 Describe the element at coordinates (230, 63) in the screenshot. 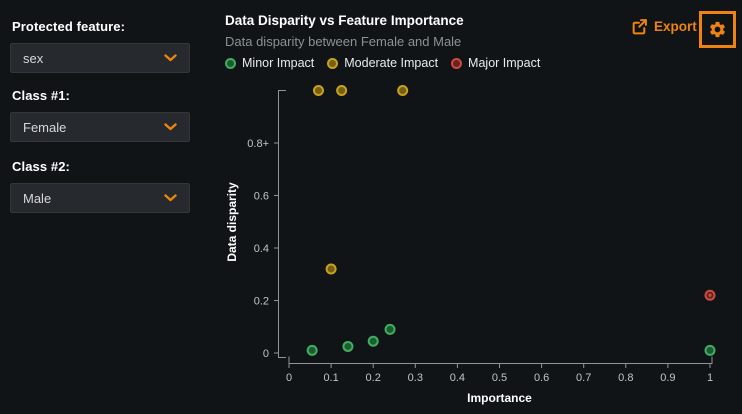

I see `minor-impact-dot-icon` at that location.